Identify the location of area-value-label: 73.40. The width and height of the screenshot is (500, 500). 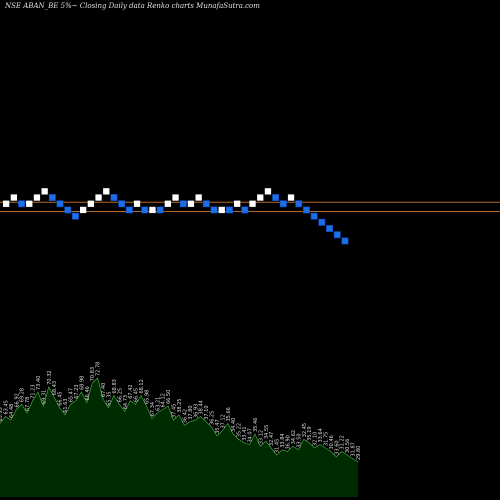
(39, 383).